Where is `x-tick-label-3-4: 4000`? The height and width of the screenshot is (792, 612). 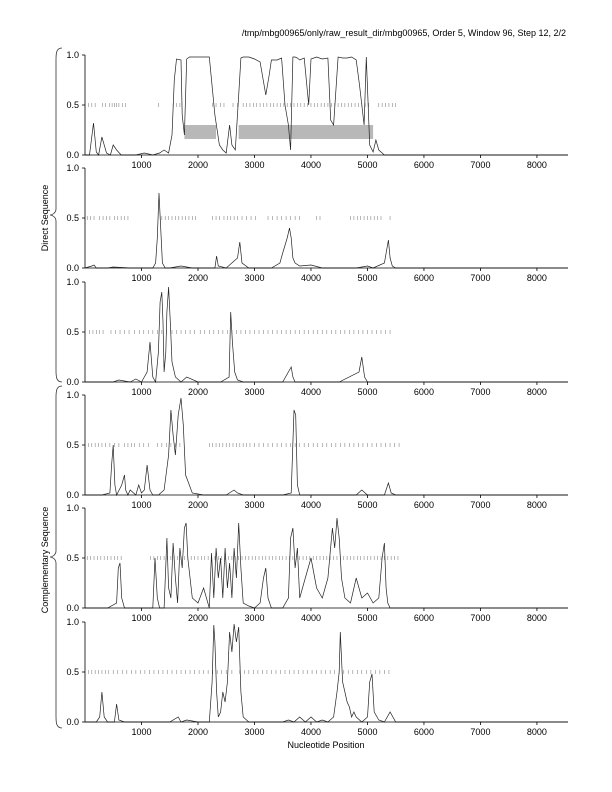 x-tick-label-3-4: 4000 is located at coordinates (311, 392).